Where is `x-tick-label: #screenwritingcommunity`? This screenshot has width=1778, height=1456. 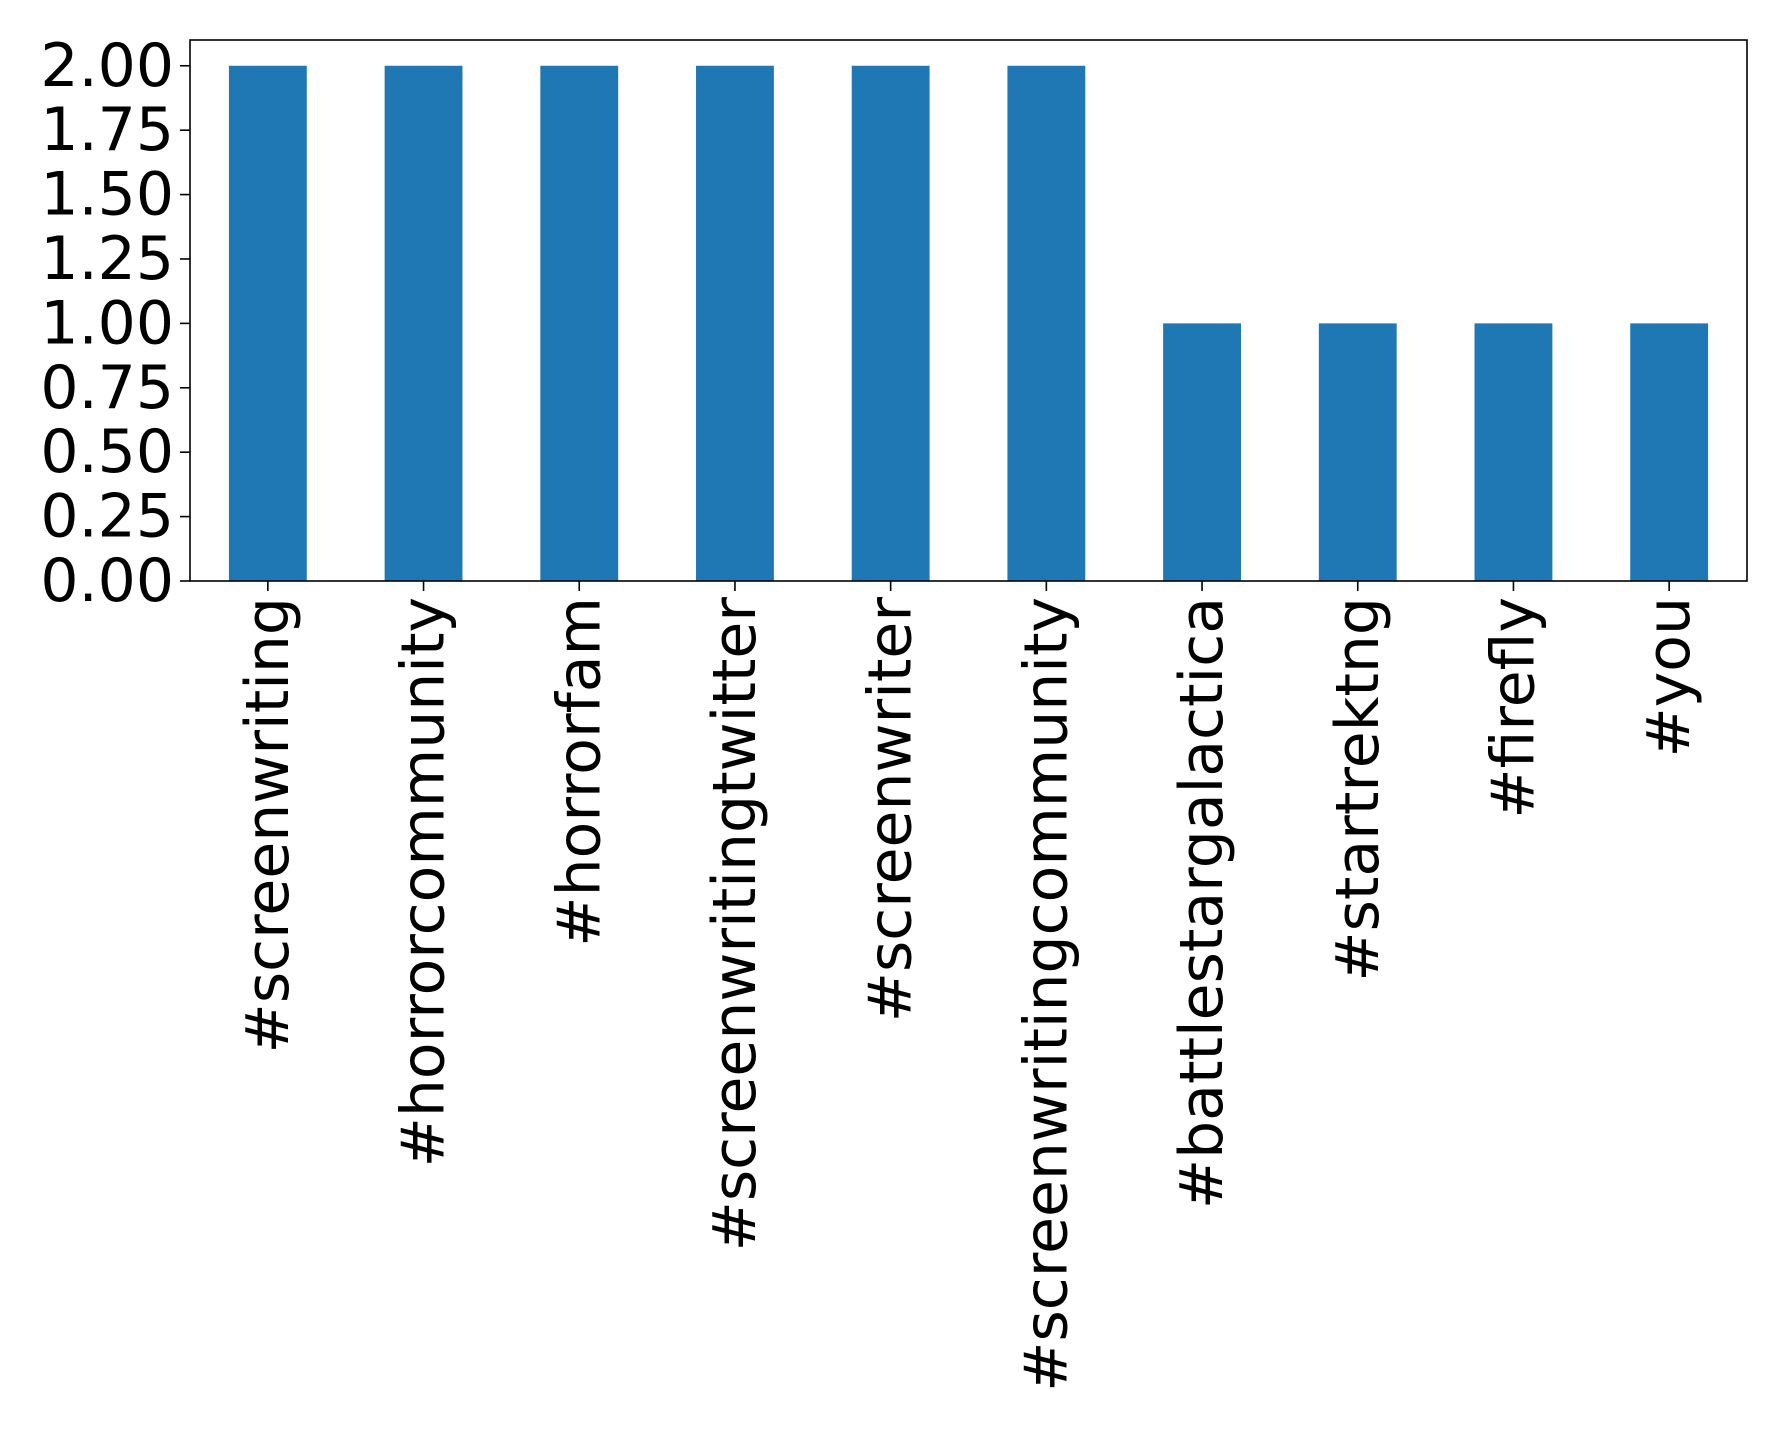 x-tick-label: #screenwritingcommunity is located at coordinates (1046, 994).